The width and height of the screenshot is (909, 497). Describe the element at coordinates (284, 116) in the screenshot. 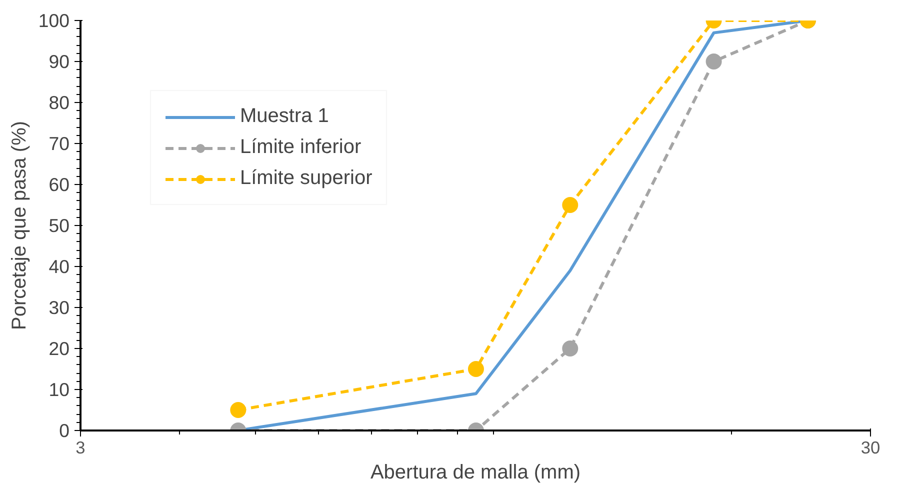

I see `legend-label: Muestra 1` at that location.